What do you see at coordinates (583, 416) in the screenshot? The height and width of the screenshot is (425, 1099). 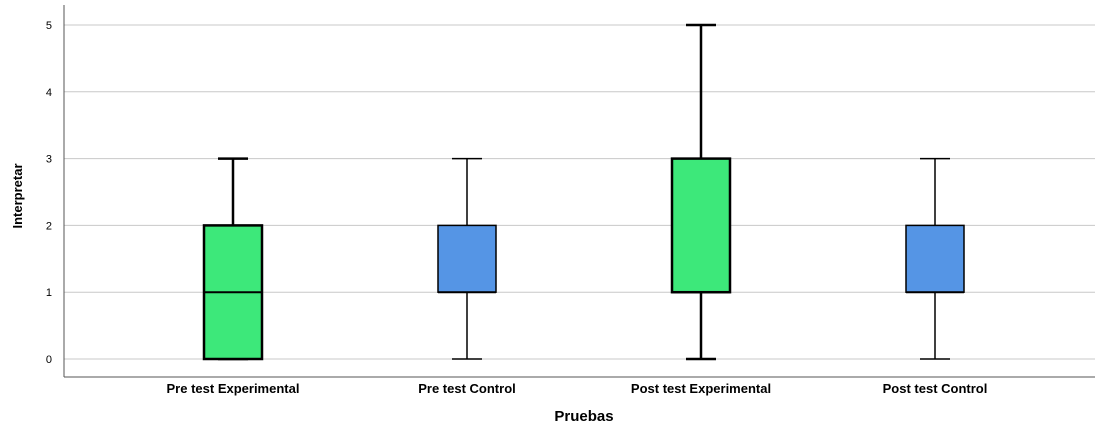 I see `x-axis-title: Pruebas` at bounding box center [583, 416].